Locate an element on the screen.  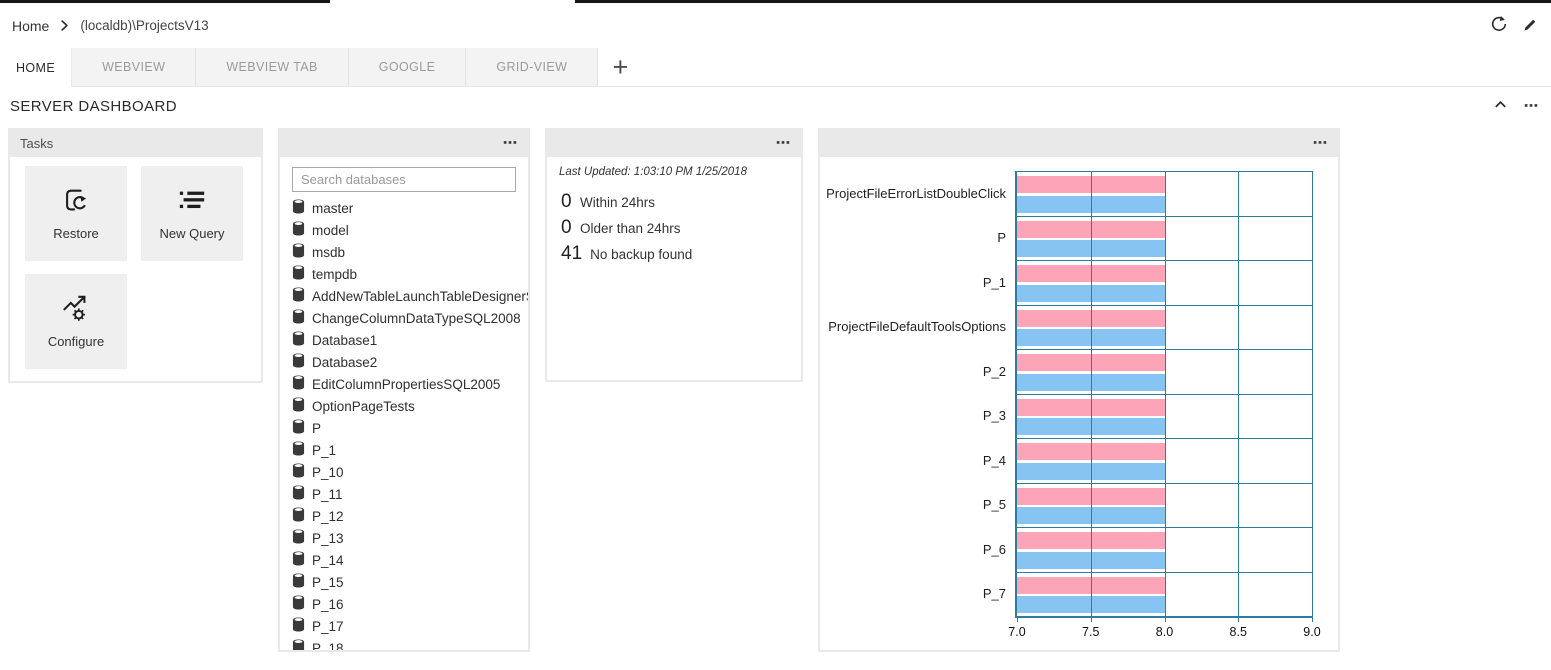
database-name: P_18 is located at coordinates (328, 646).